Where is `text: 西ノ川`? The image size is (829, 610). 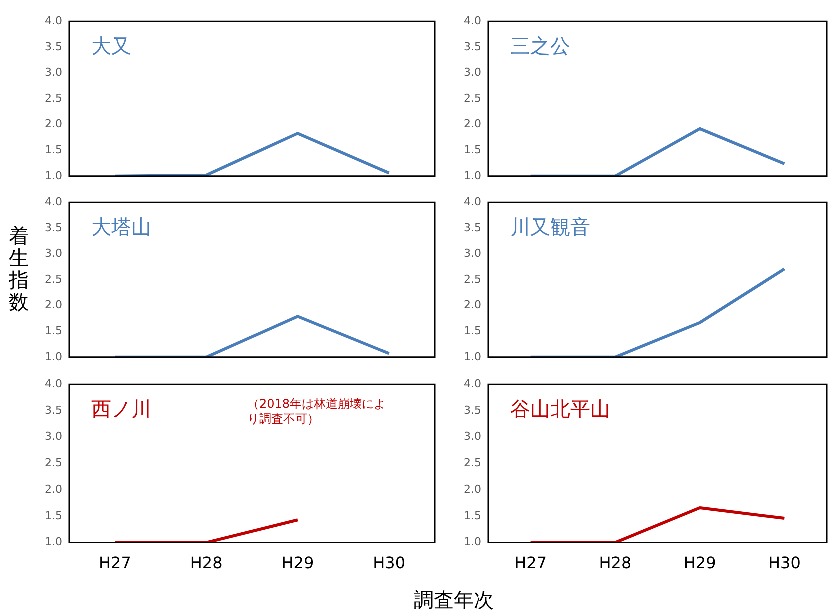
text: 西ノ川 is located at coordinates (121, 408).